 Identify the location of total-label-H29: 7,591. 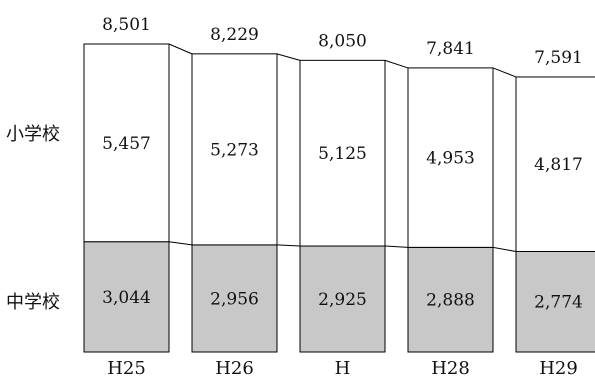
(558, 58).